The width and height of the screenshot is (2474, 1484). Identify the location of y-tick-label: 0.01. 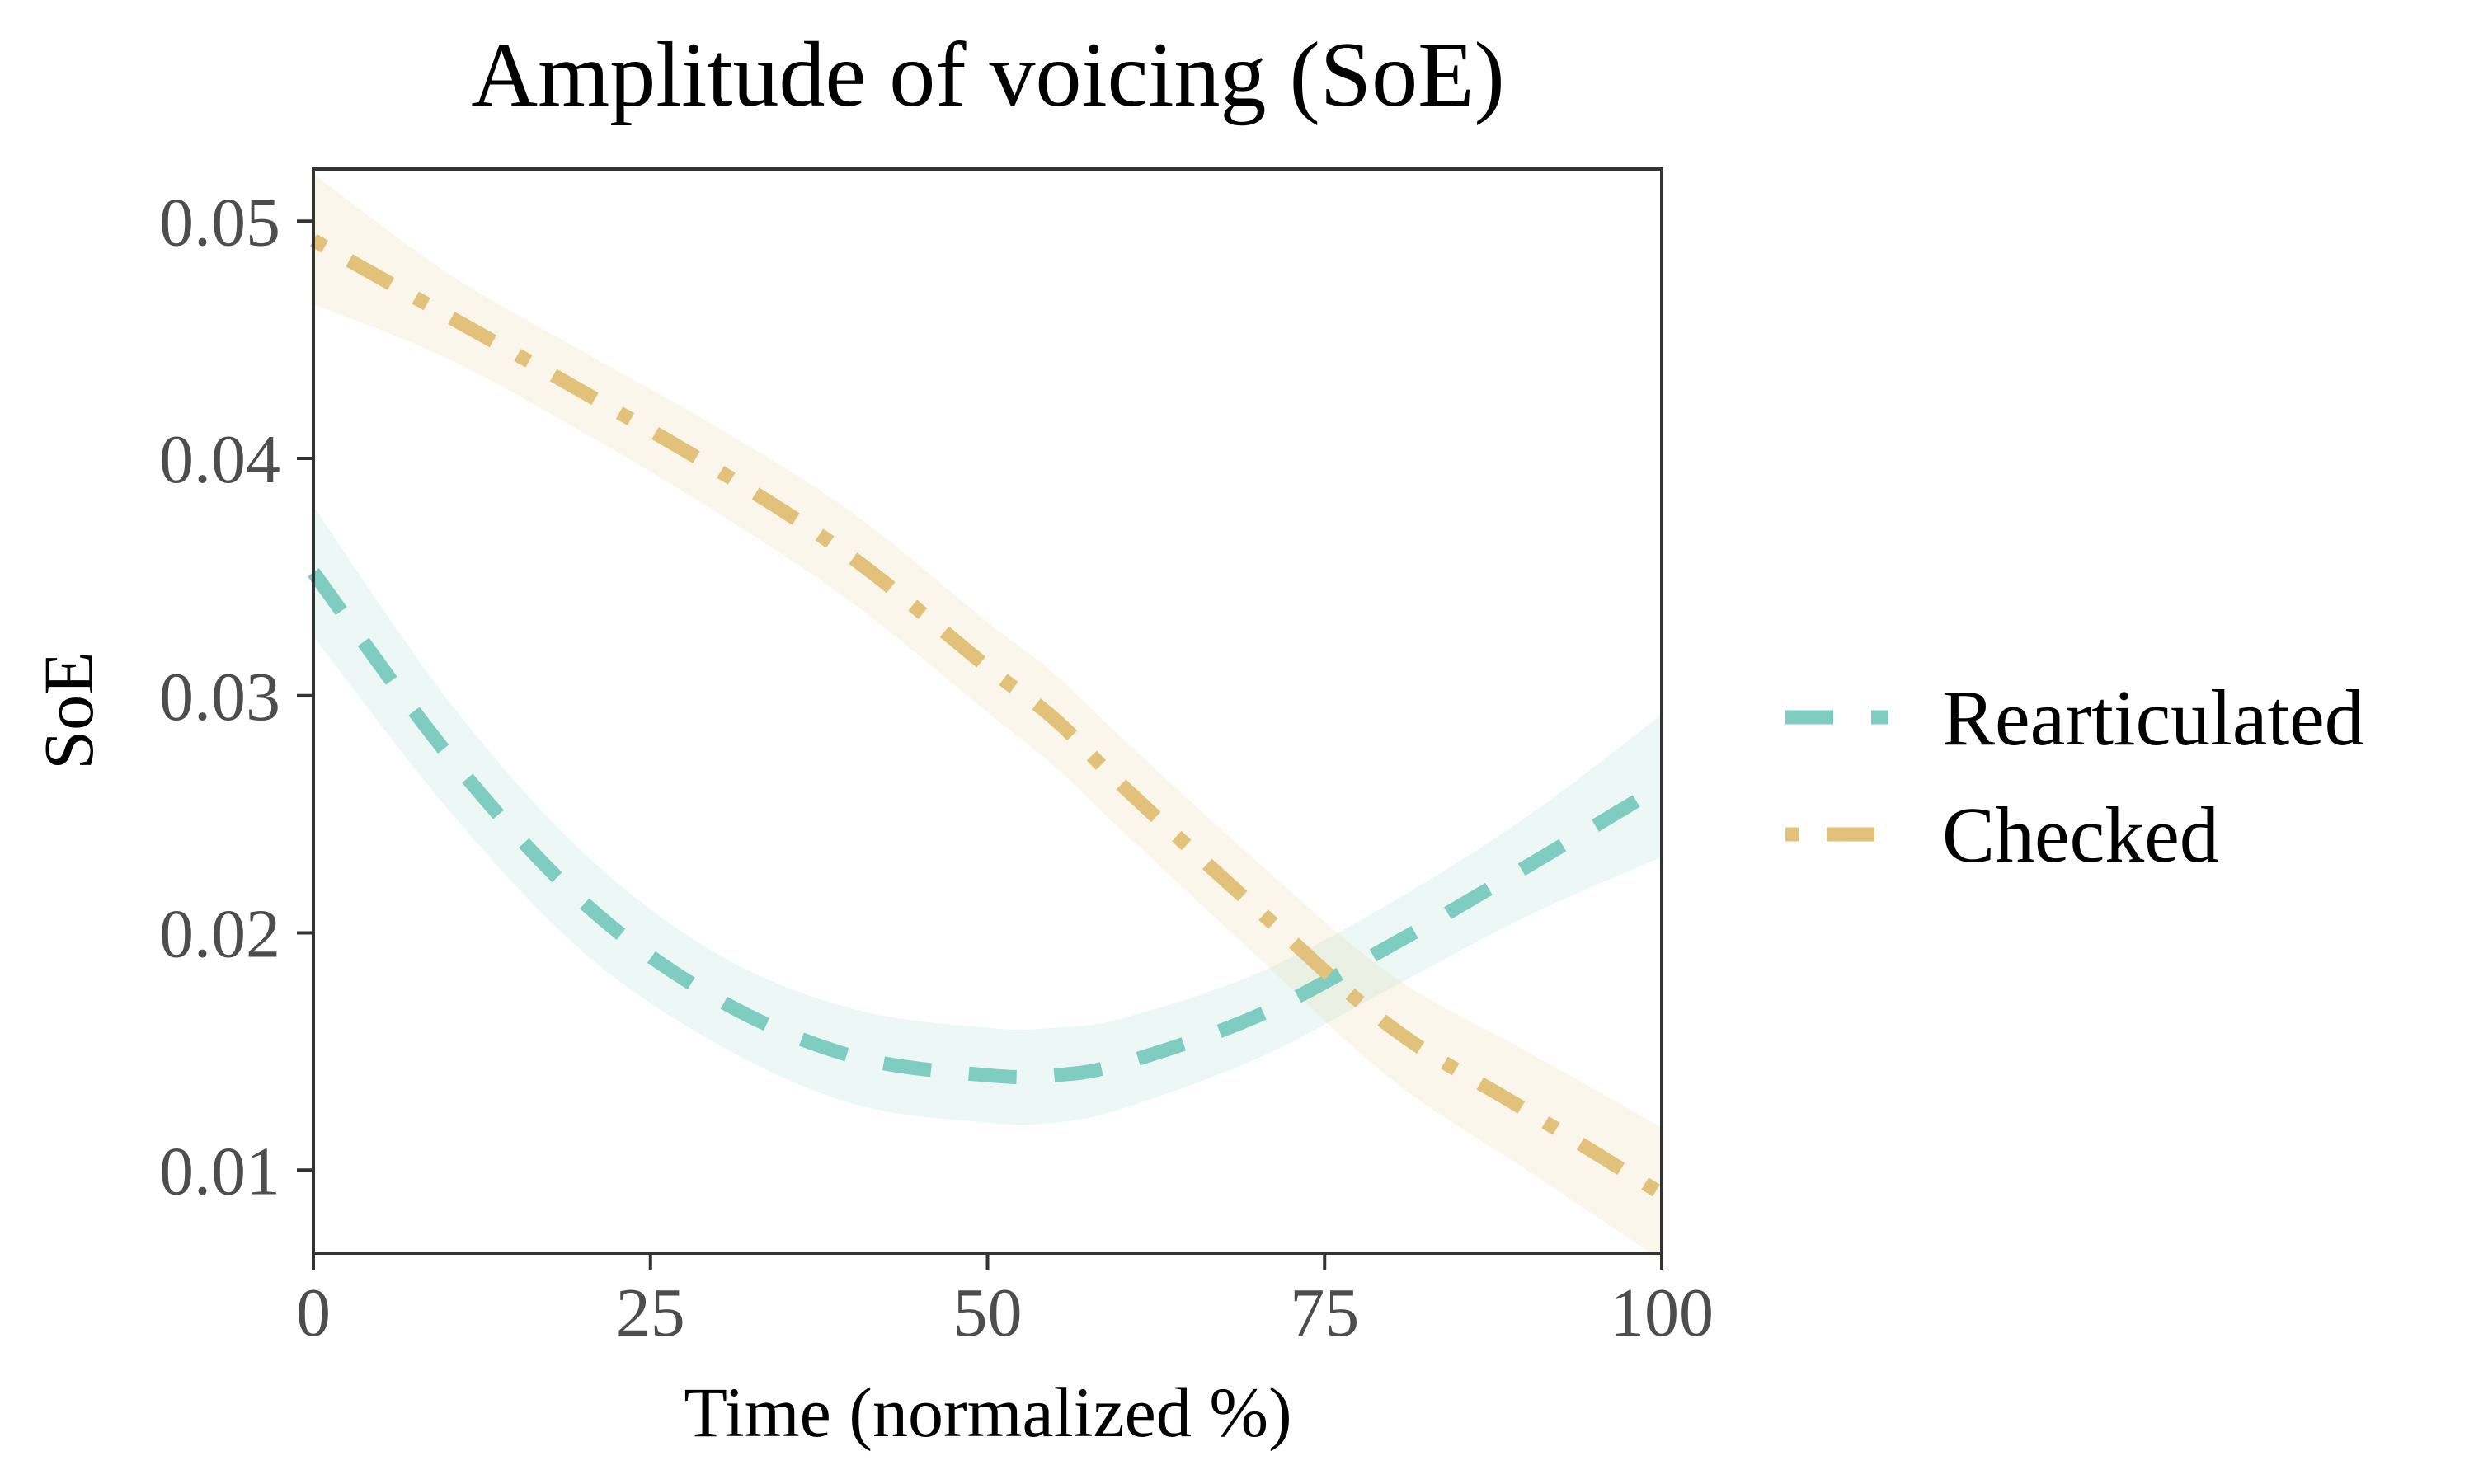
(219, 1171).